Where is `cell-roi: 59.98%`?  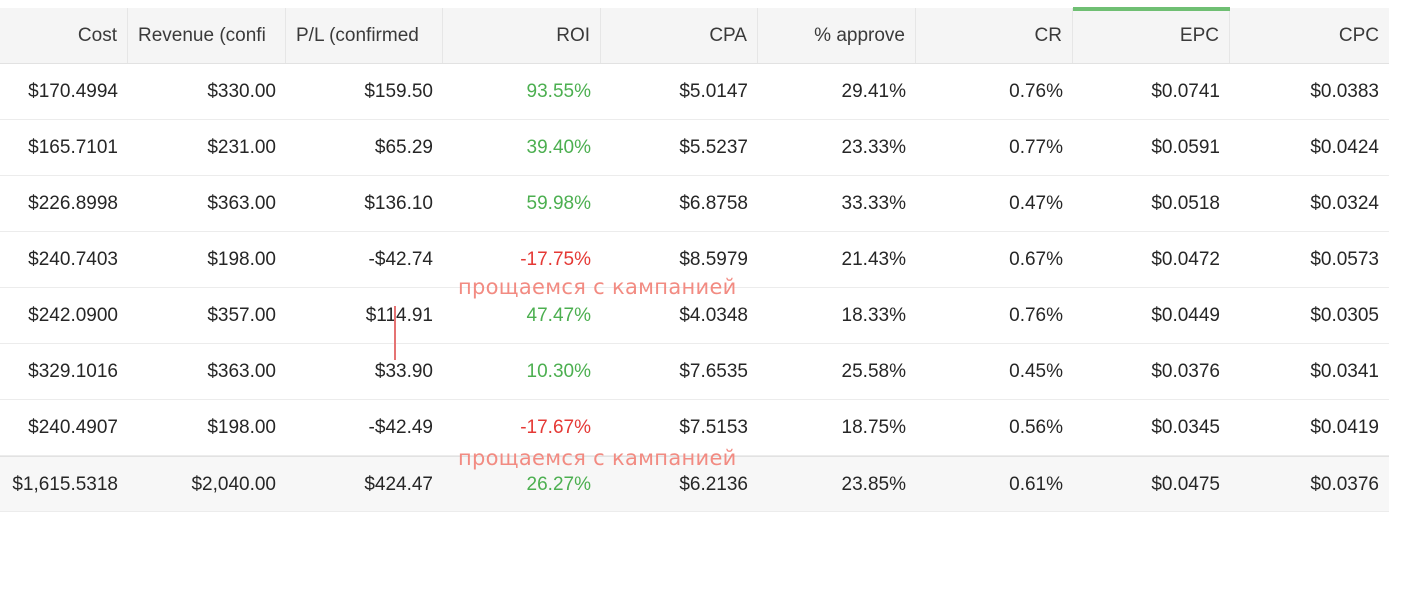 cell-roi: 59.98% is located at coordinates (558, 203).